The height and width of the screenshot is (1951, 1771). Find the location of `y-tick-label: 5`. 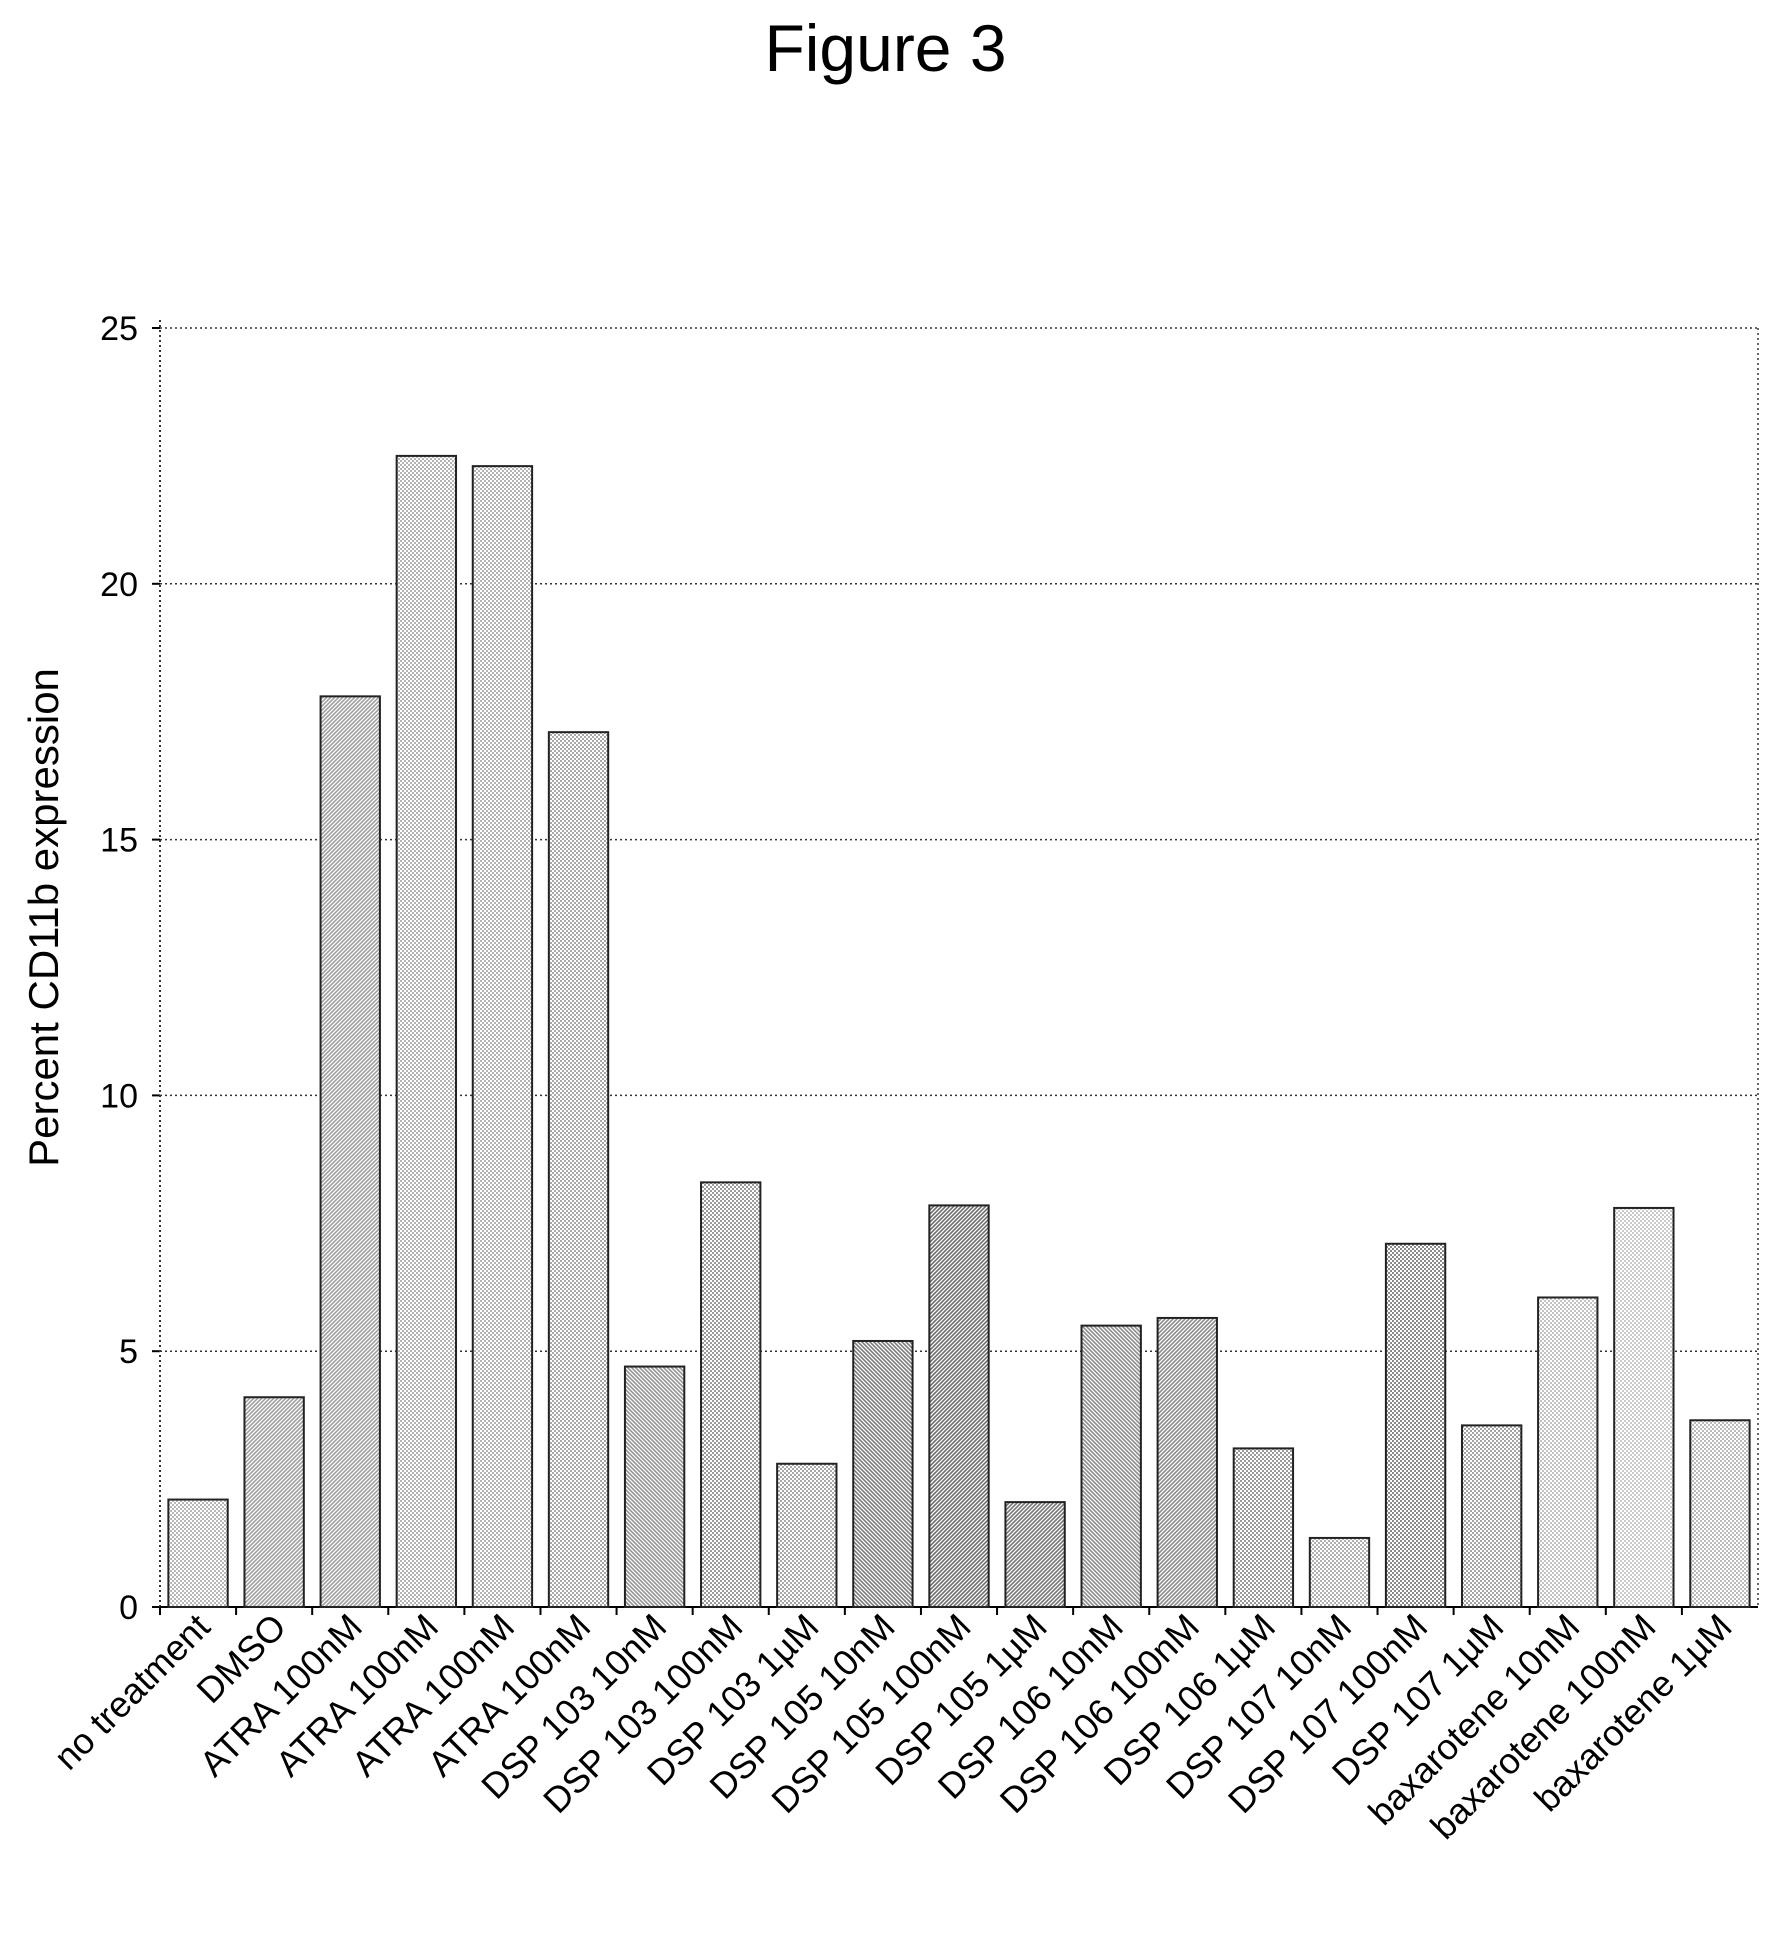

y-tick-label: 5 is located at coordinates (128, 1352).